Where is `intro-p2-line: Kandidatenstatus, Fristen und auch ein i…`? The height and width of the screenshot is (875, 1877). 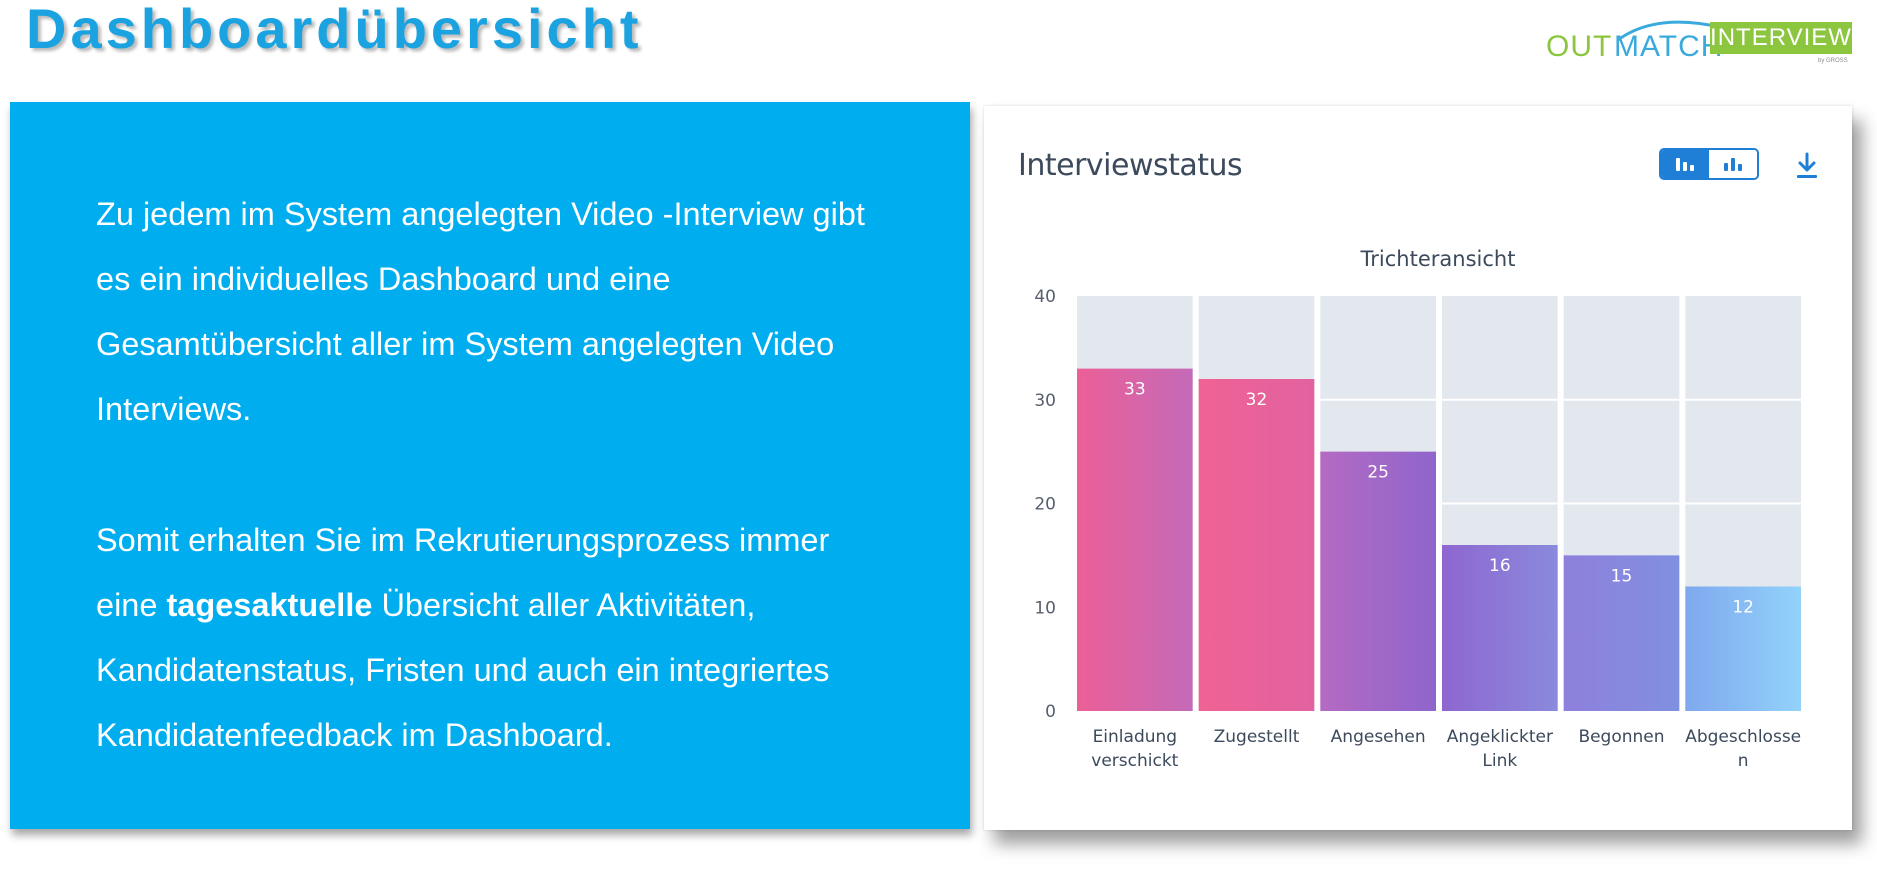
intro-p2-line: Kandidatenstatus, Fristen und auch ein i… is located at coordinates (463, 670).